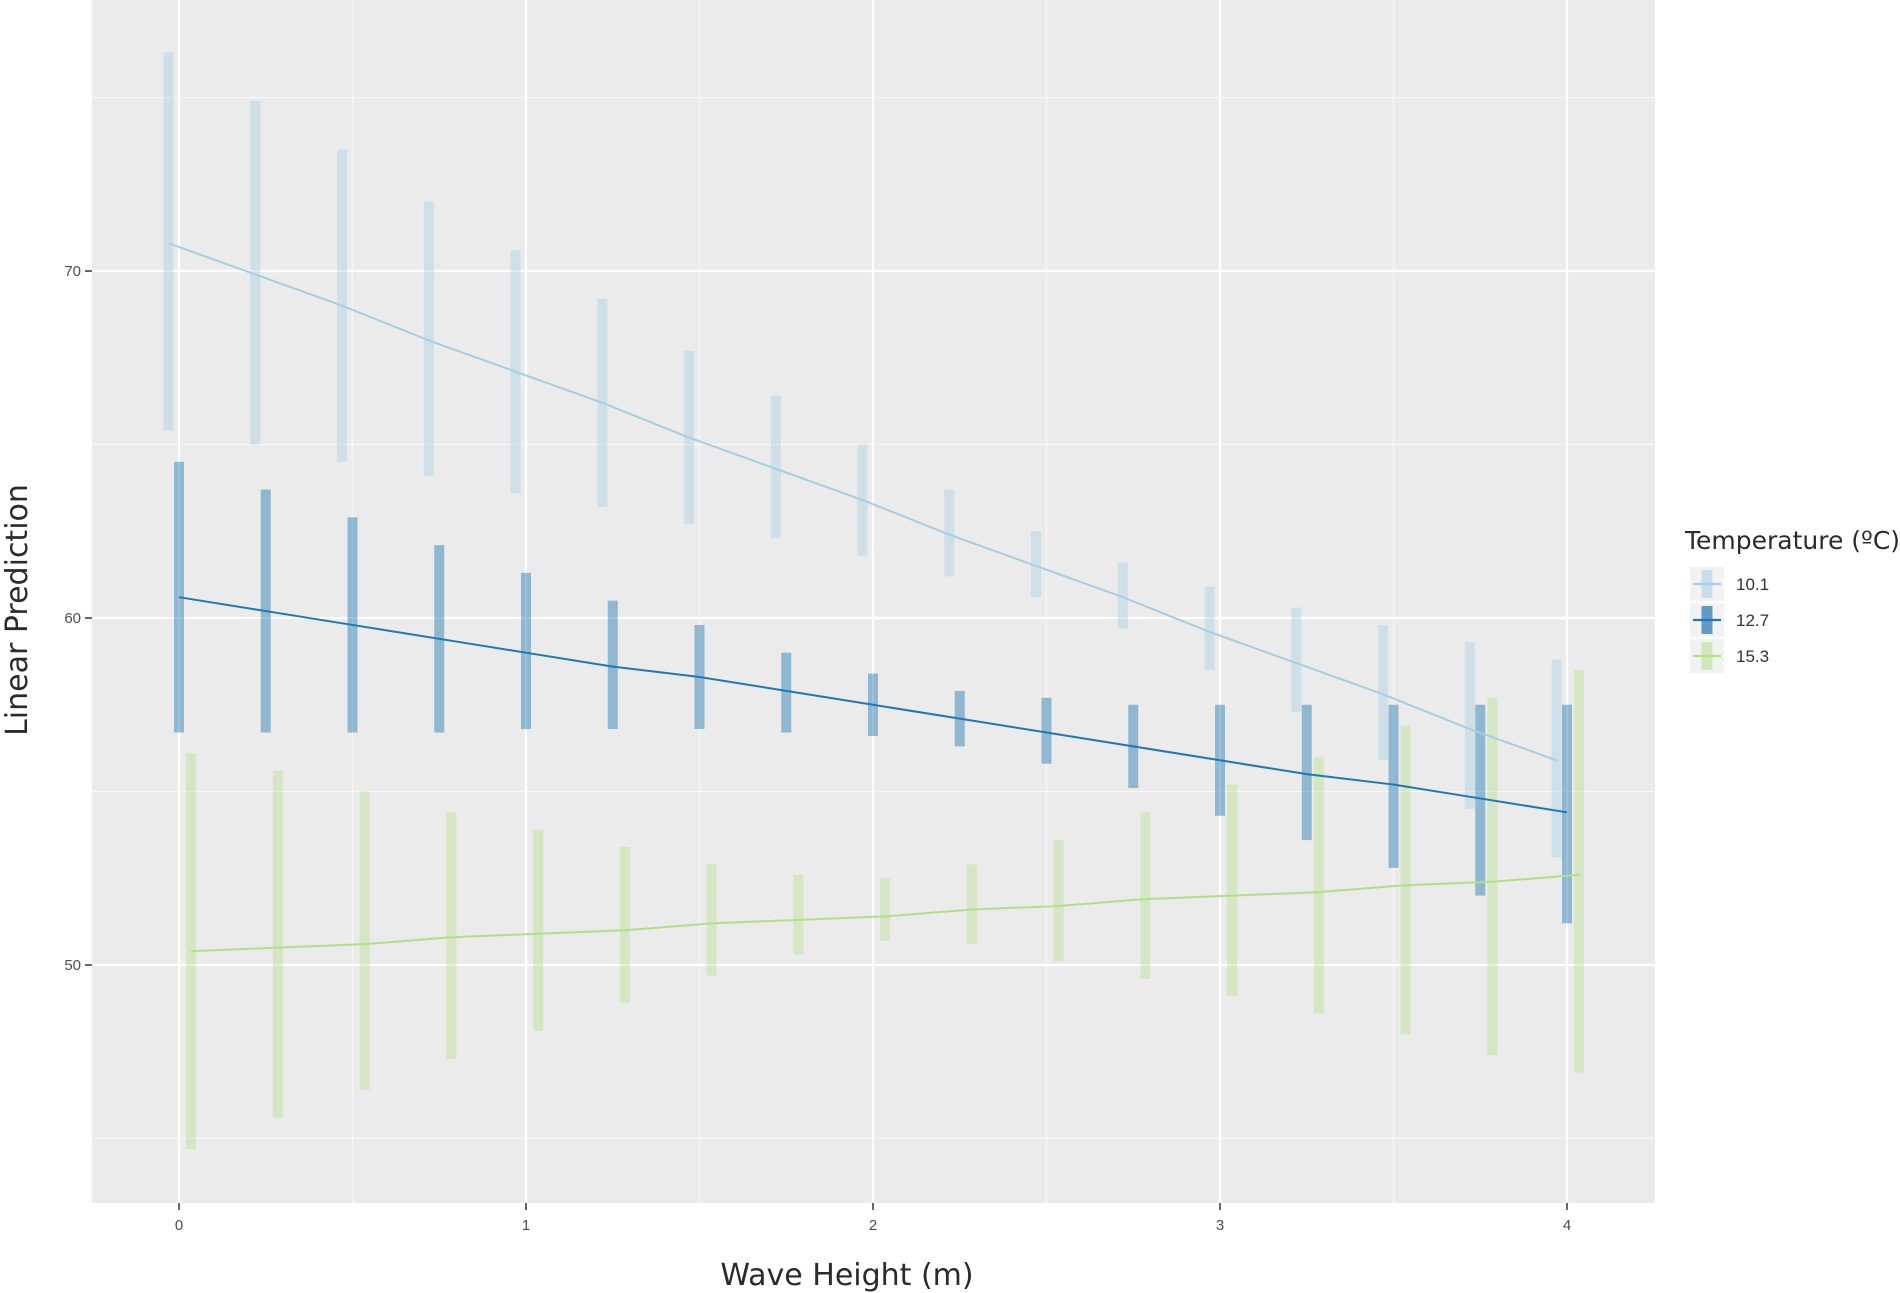 The image size is (1900, 1293). What do you see at coordinates (1752, 584) in the screenshot?
I see `legend-label-10.1: 10.1` at bounding box center [1752, 584].